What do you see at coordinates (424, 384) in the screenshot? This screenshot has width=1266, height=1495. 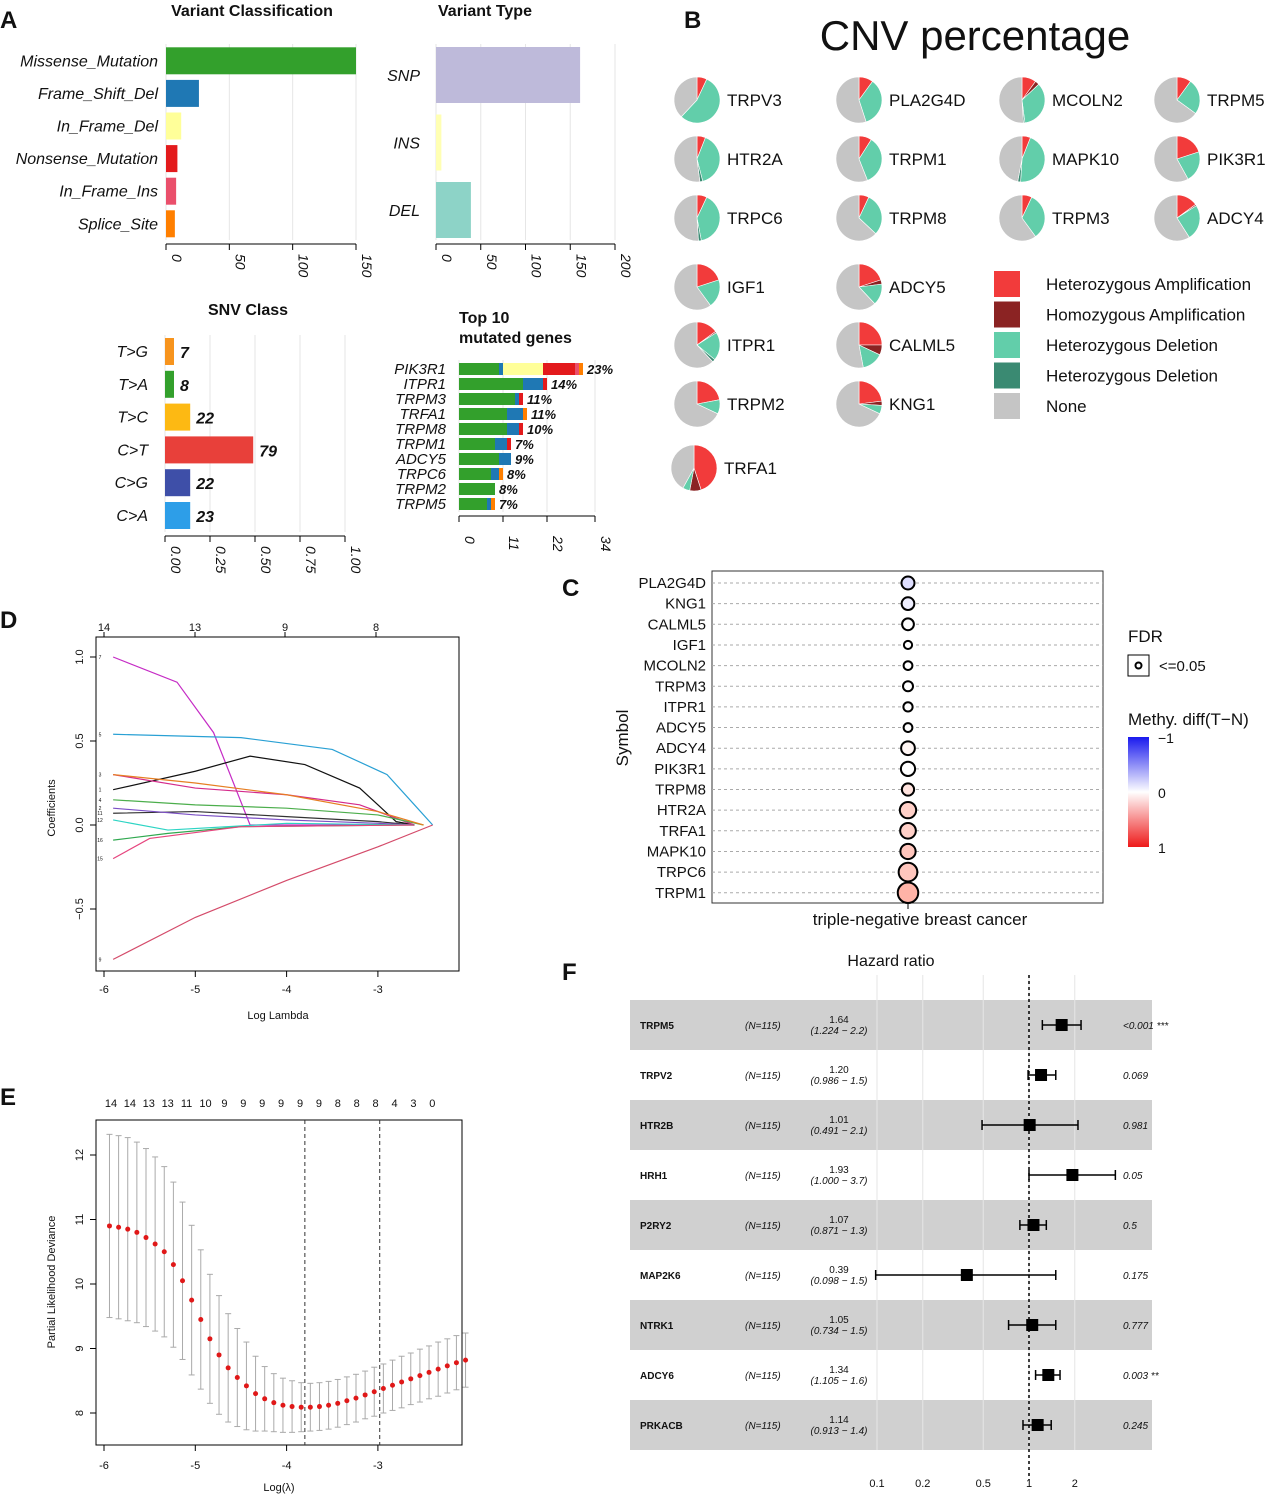 I see `gene-label: ITPR1` at bounding box center [424, 384].